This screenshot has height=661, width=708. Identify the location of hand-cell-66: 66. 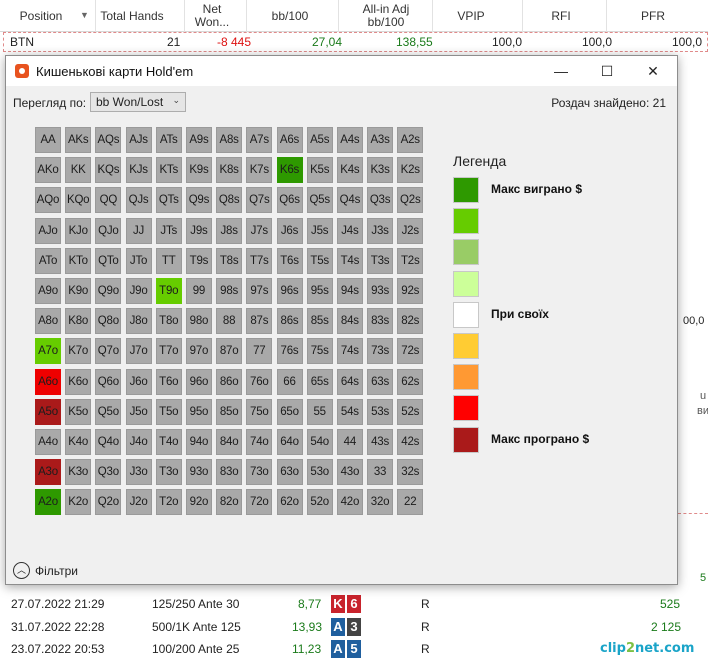
(289, 381).